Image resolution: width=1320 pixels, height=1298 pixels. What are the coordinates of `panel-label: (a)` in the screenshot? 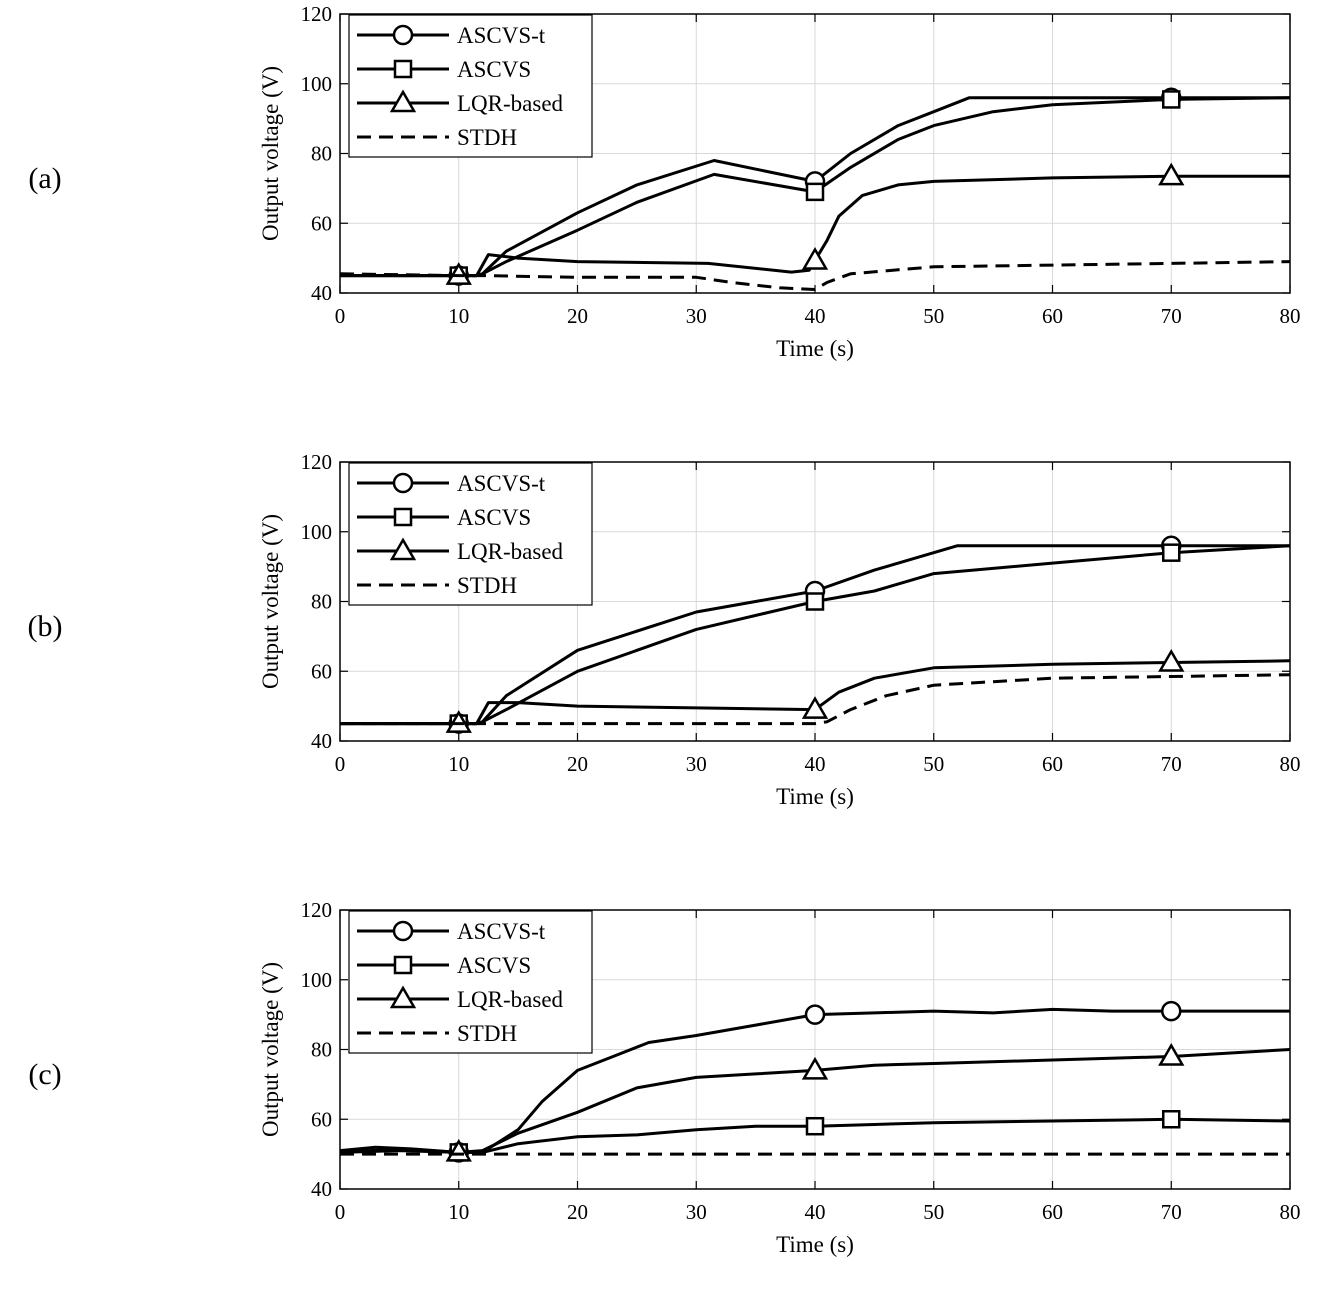 It's located at (44, 178).